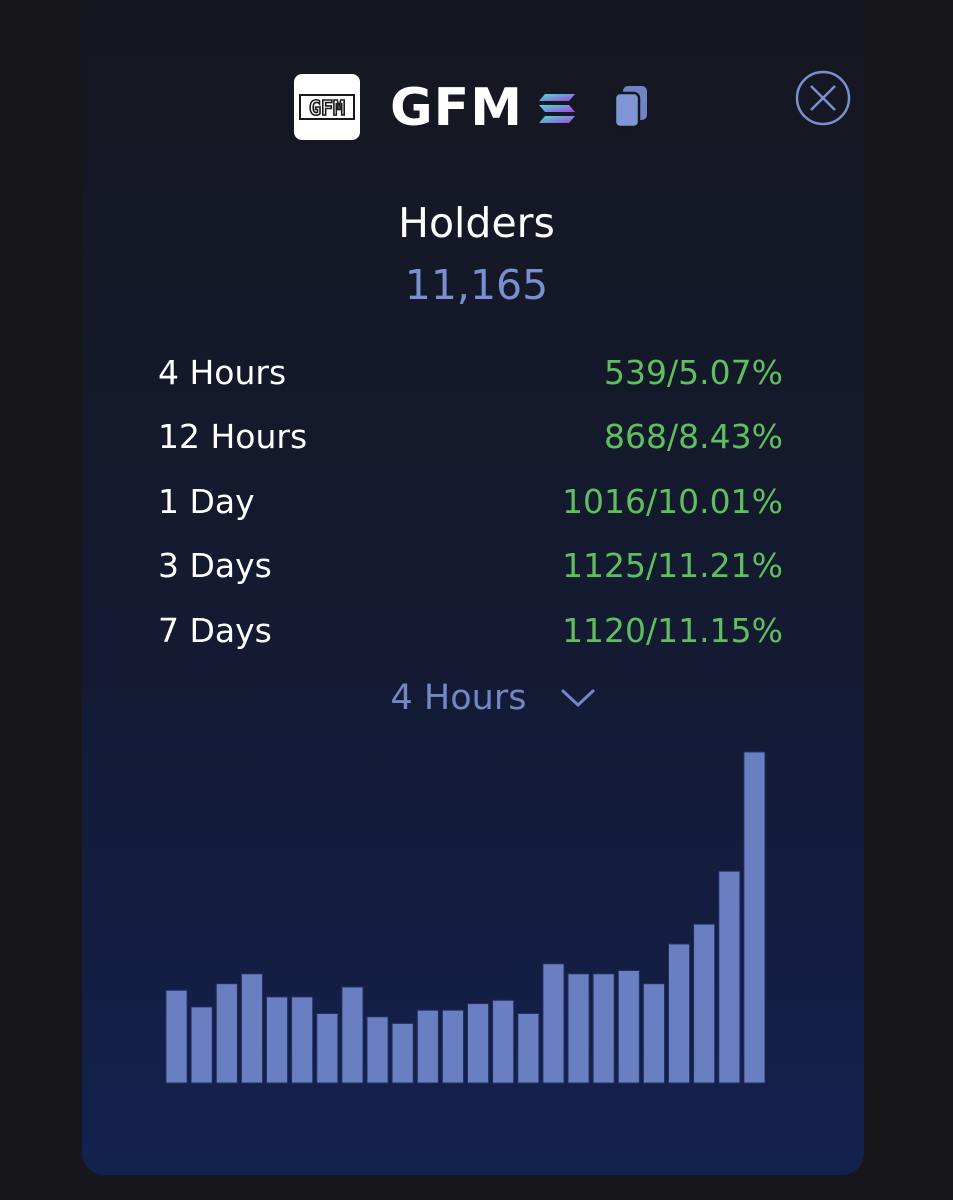 This screenshot has width=953, height=1200. What do you see at coordinates (578, 698) in the screenshot?
I see `chevron-down-icon` at bounding box center [578, 698].